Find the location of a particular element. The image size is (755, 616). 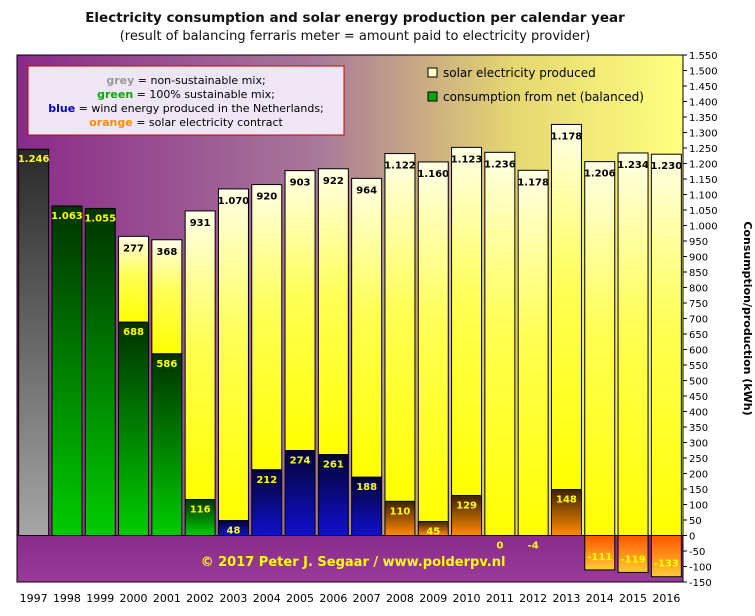

y-tick-label: 1.000 is located at coordinates (703, 227).